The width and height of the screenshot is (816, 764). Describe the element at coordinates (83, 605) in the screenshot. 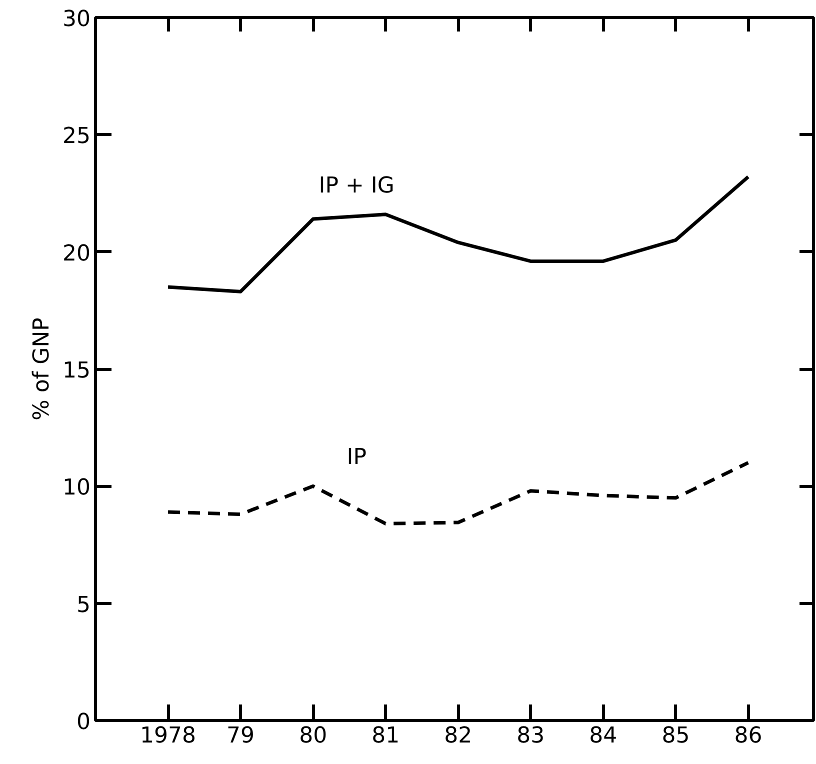

I see `y-tick-label: 5` at that location.